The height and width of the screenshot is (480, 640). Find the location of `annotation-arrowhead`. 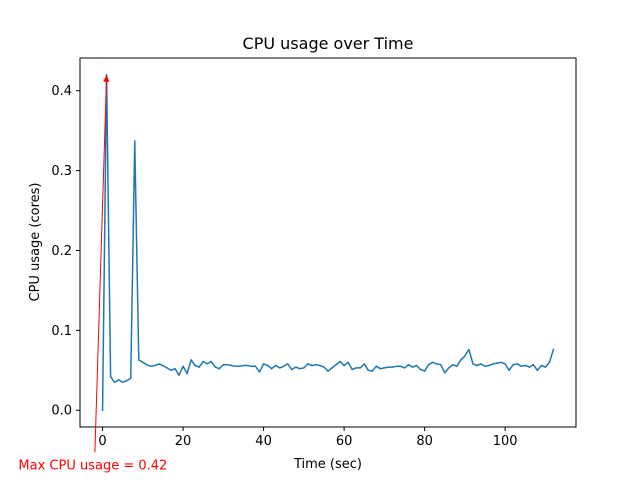

annotation-arrowhead is located at coordinates (106, 78).